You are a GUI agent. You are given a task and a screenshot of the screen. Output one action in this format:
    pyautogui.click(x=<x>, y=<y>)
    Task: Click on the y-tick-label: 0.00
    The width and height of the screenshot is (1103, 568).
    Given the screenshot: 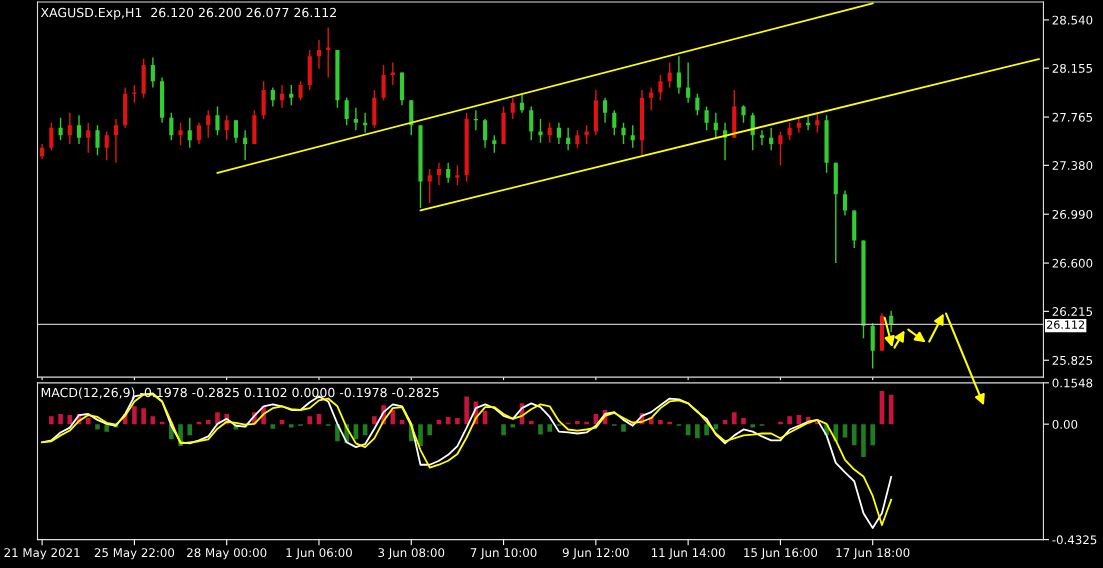 What is the action you would take?
    pyautogui.click(x=1065, y=424)
    